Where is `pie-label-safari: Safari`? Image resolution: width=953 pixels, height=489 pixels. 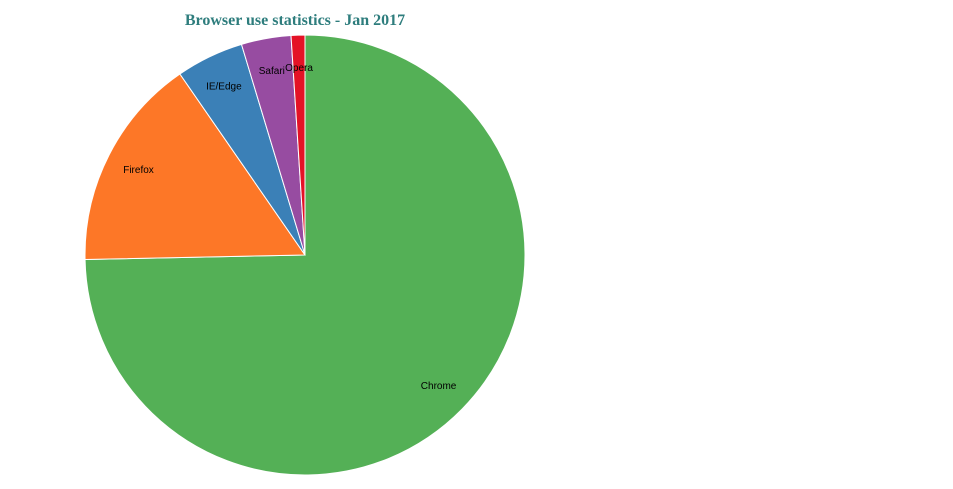 pie-label-safari: Safari is located at coordinates (272, 71).